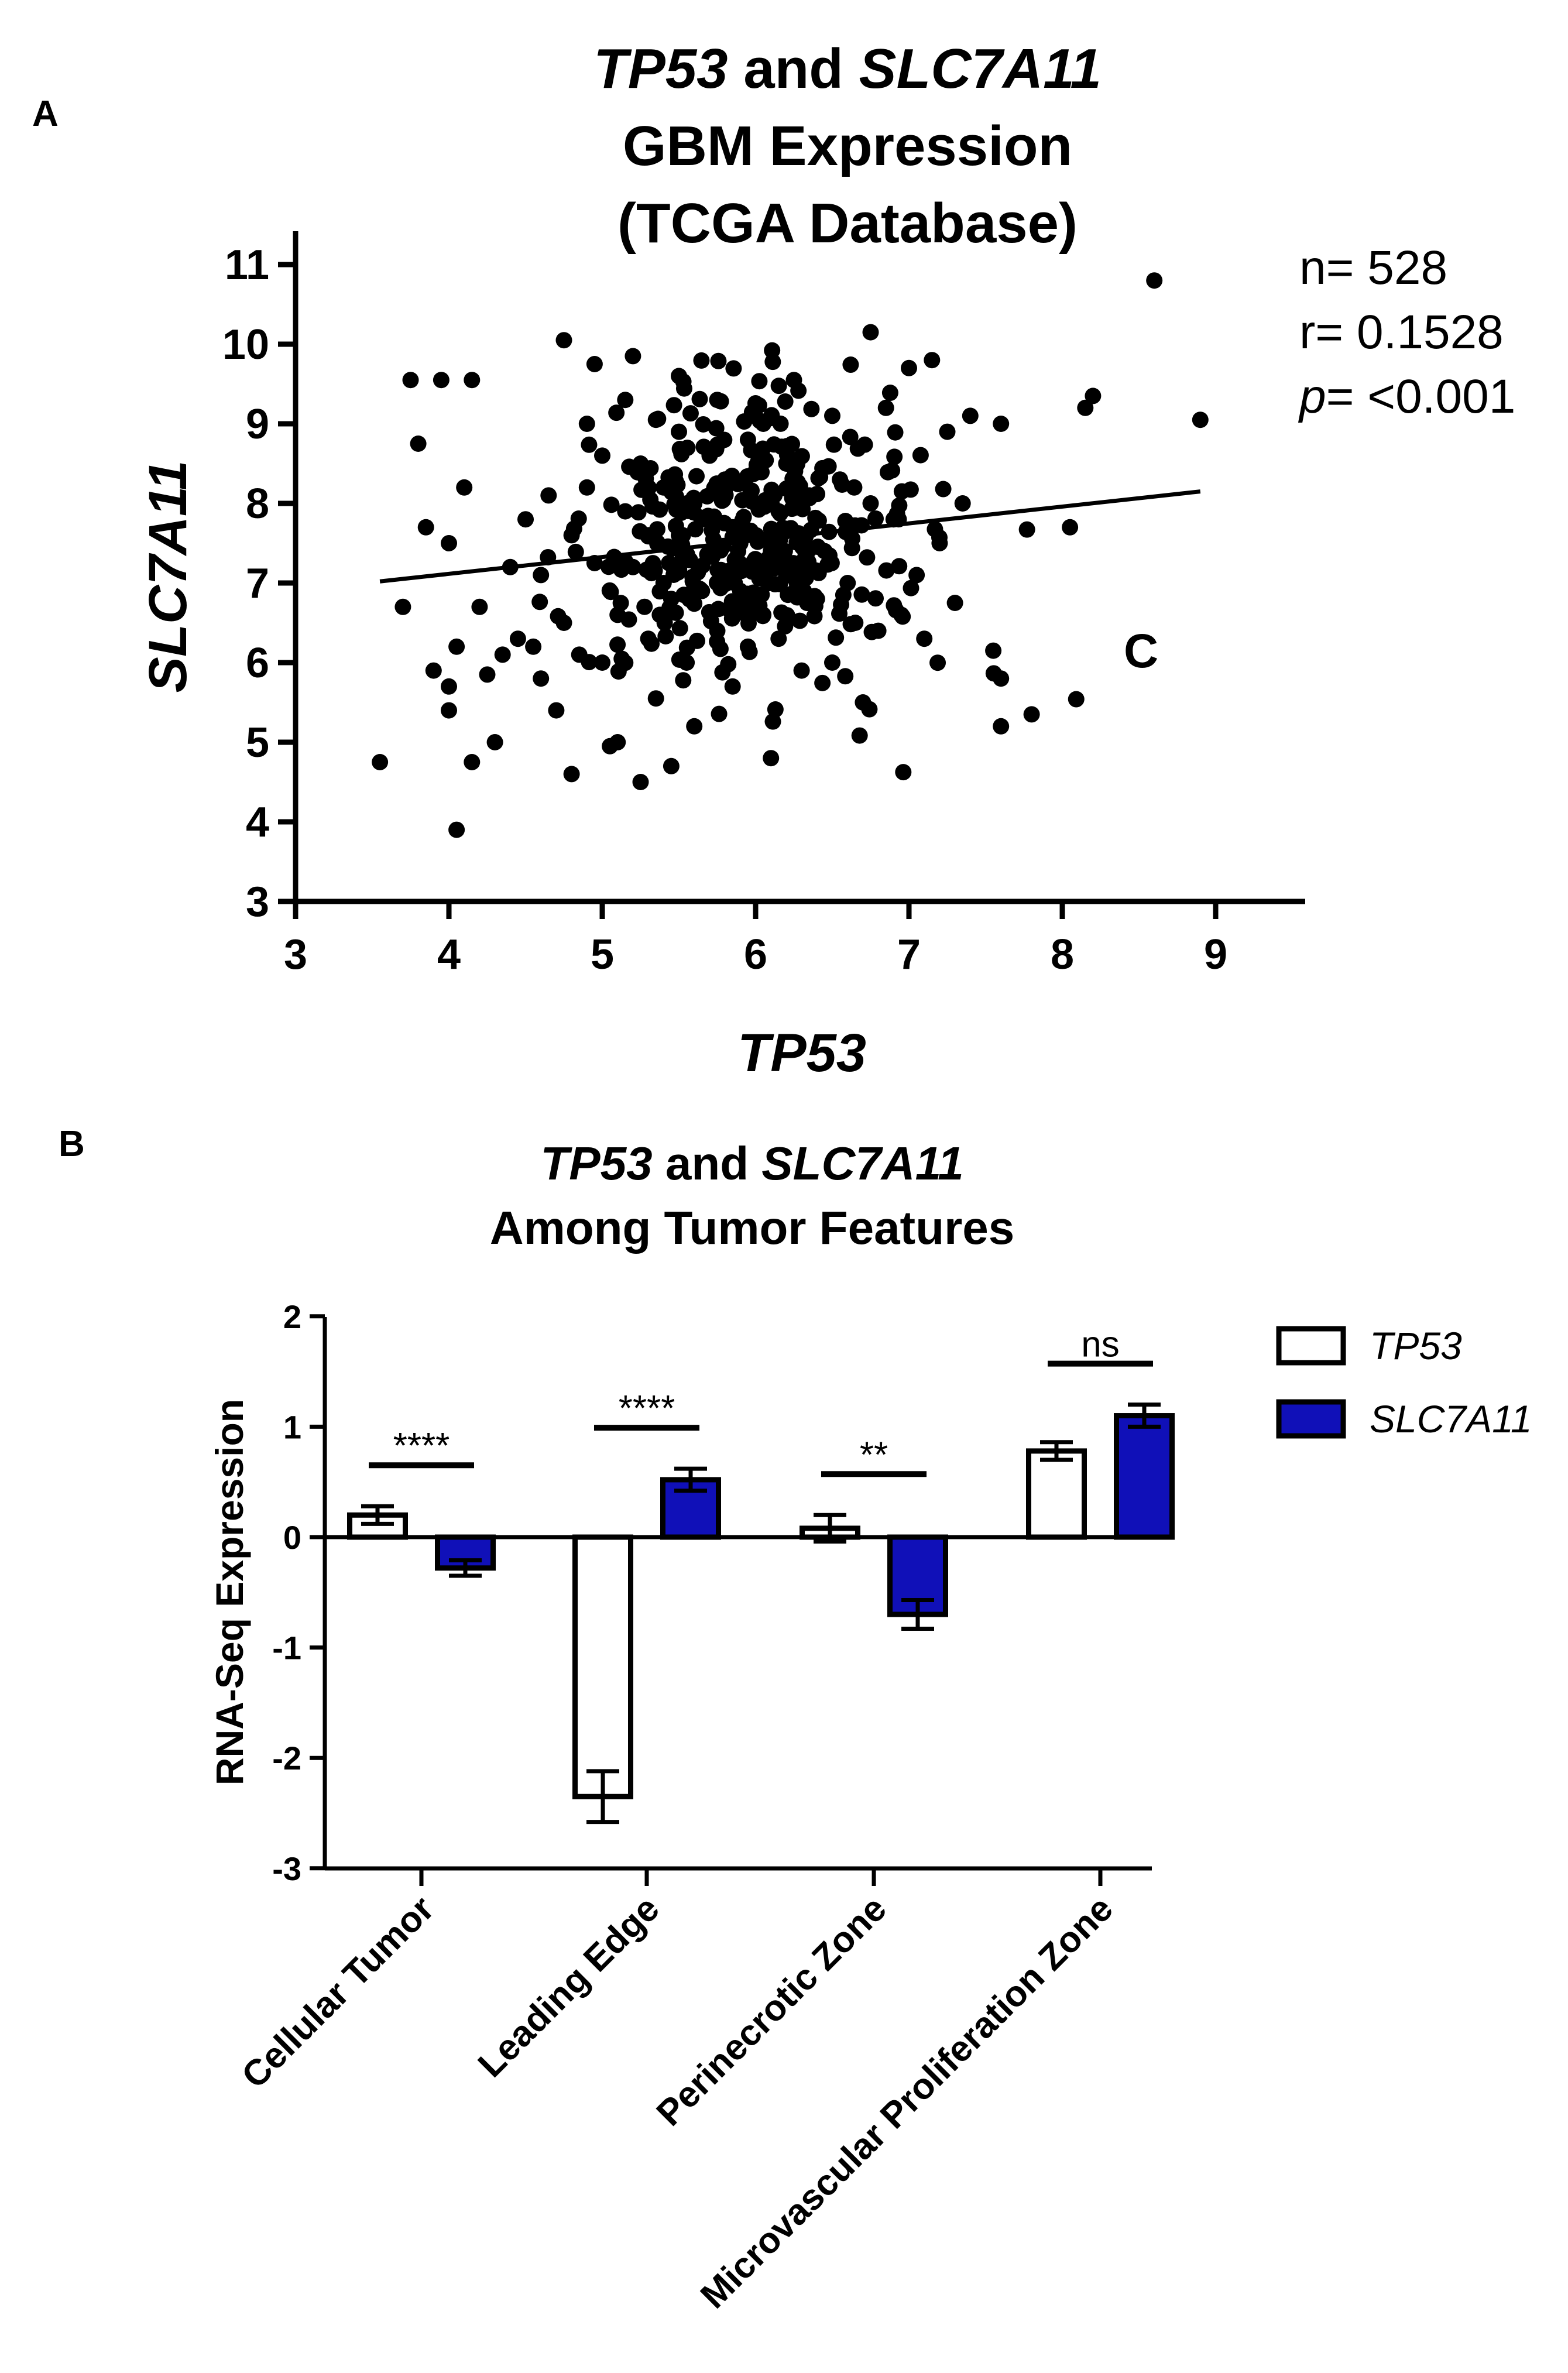 The image size is (1568, 2373). I want to click on bar-slc7a11, so click(1145, 1477).